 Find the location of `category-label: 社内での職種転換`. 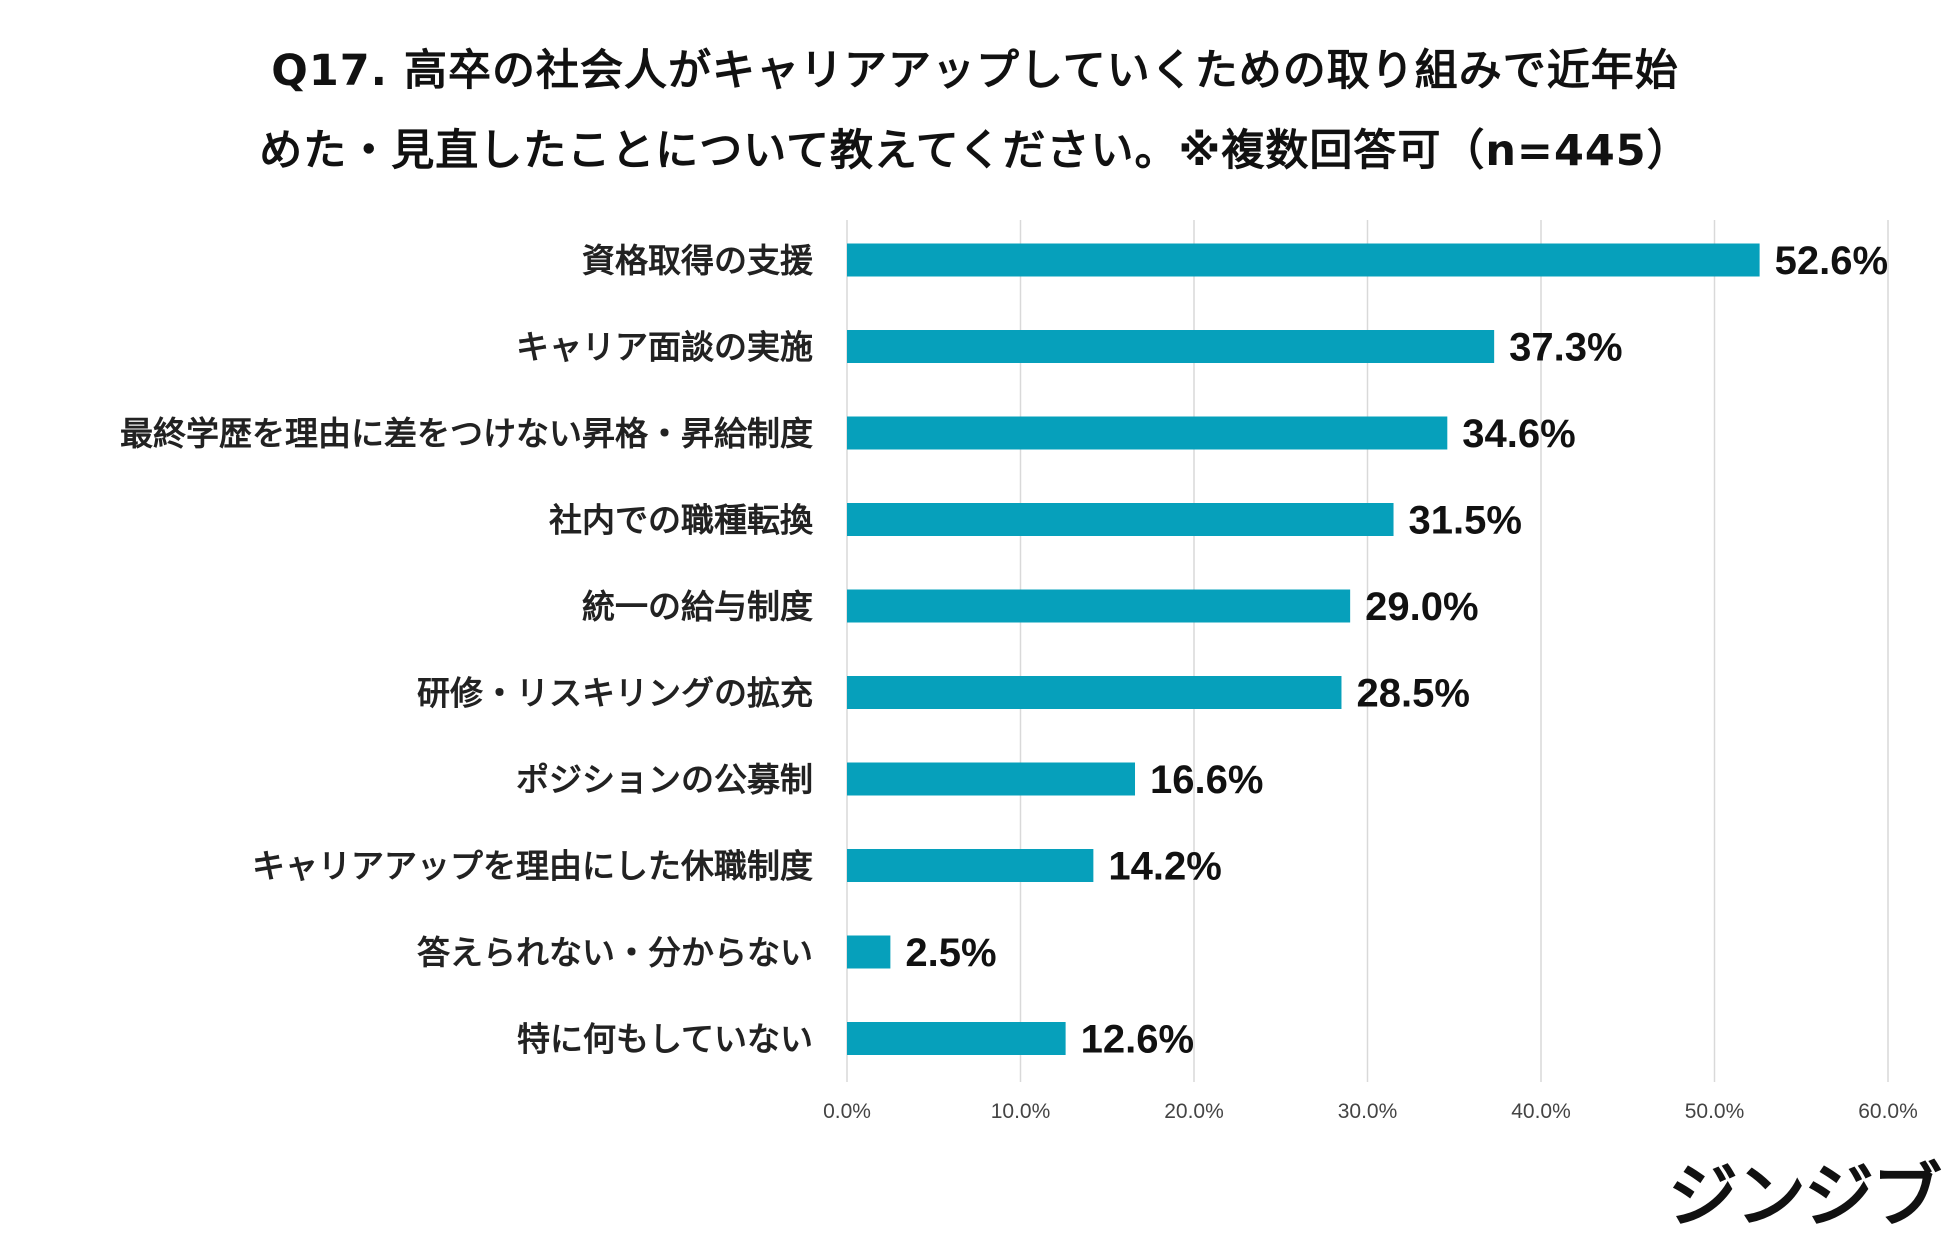

category-label: 社内での職種転換 is located at coordinates (681, 520).